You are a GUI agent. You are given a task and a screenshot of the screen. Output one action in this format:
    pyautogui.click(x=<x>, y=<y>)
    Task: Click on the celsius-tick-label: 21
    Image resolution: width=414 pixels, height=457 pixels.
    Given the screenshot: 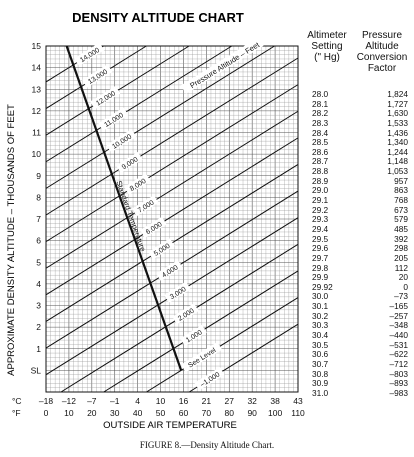 What is the action you would take?
    pyautogui.click(x=207, y=401)
    